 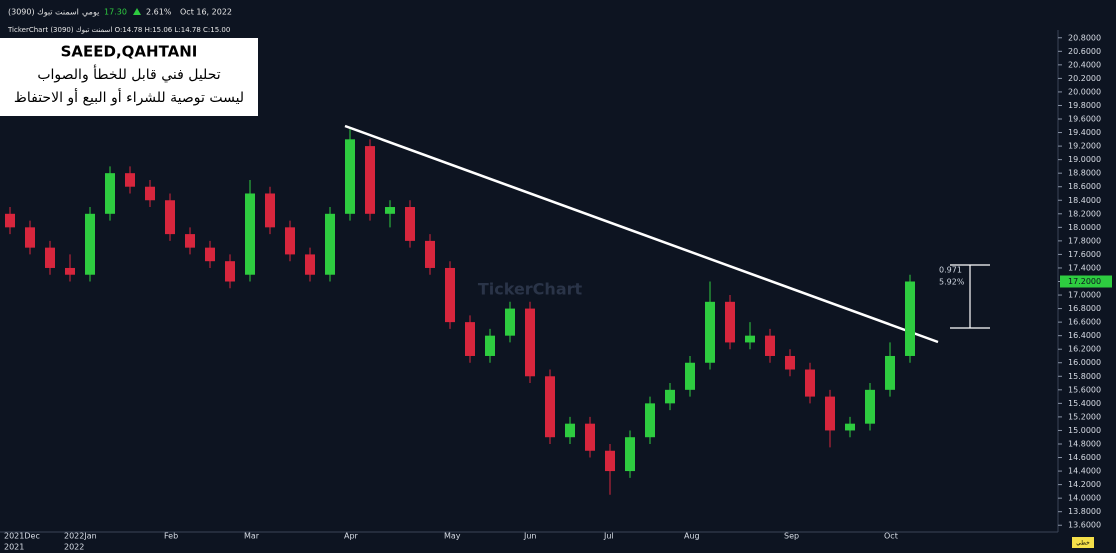 What do you see at coordinates (1084, 78) in the screenshot?
I see `y-tick-label: 20.2000` at bounding box center [1084, 78].